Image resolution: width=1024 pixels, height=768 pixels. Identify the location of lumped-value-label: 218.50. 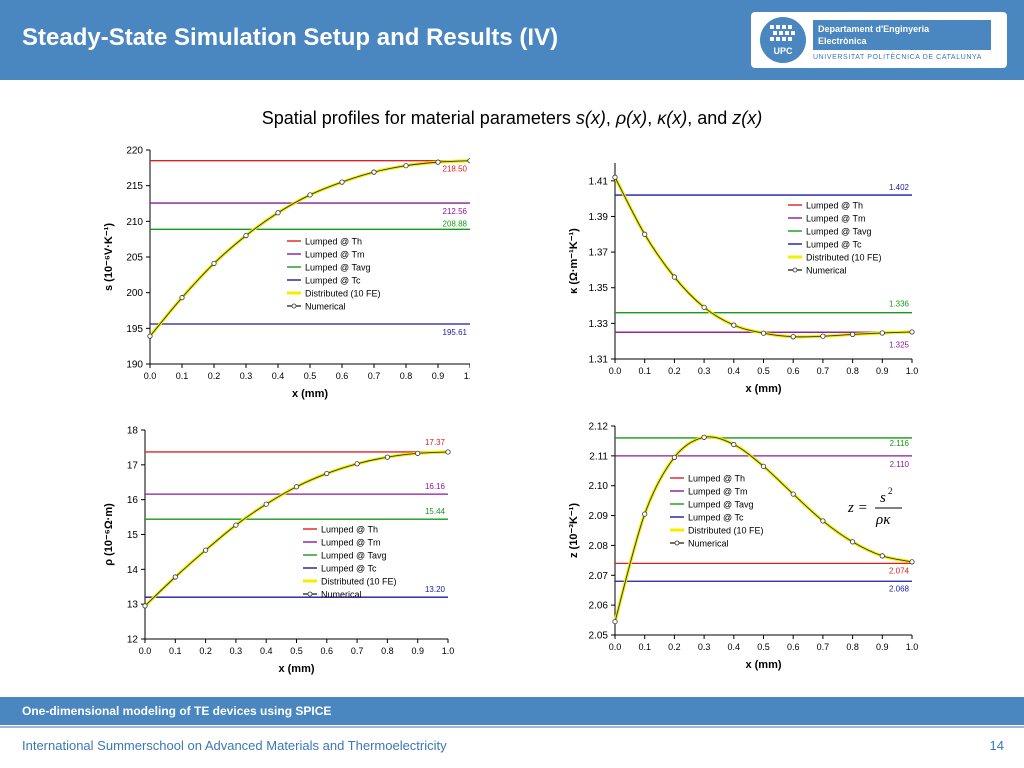
(455, 169).